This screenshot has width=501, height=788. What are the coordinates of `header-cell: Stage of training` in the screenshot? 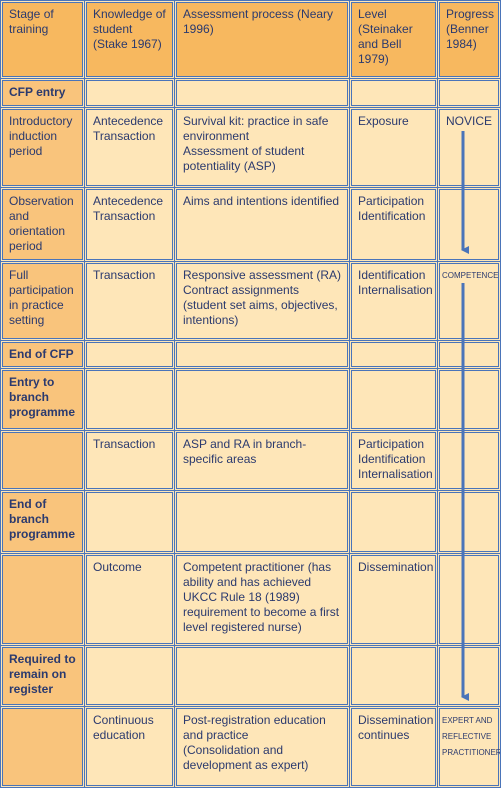 It's located at (42, 39).